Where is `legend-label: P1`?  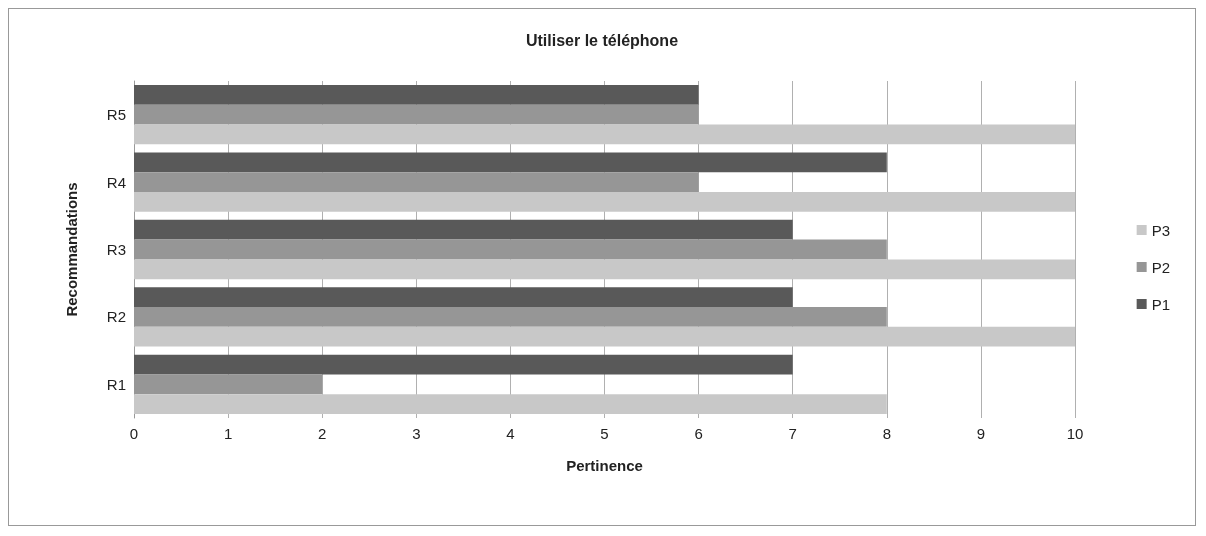
legend-label: P1 is located at coordinates (1161, 304).